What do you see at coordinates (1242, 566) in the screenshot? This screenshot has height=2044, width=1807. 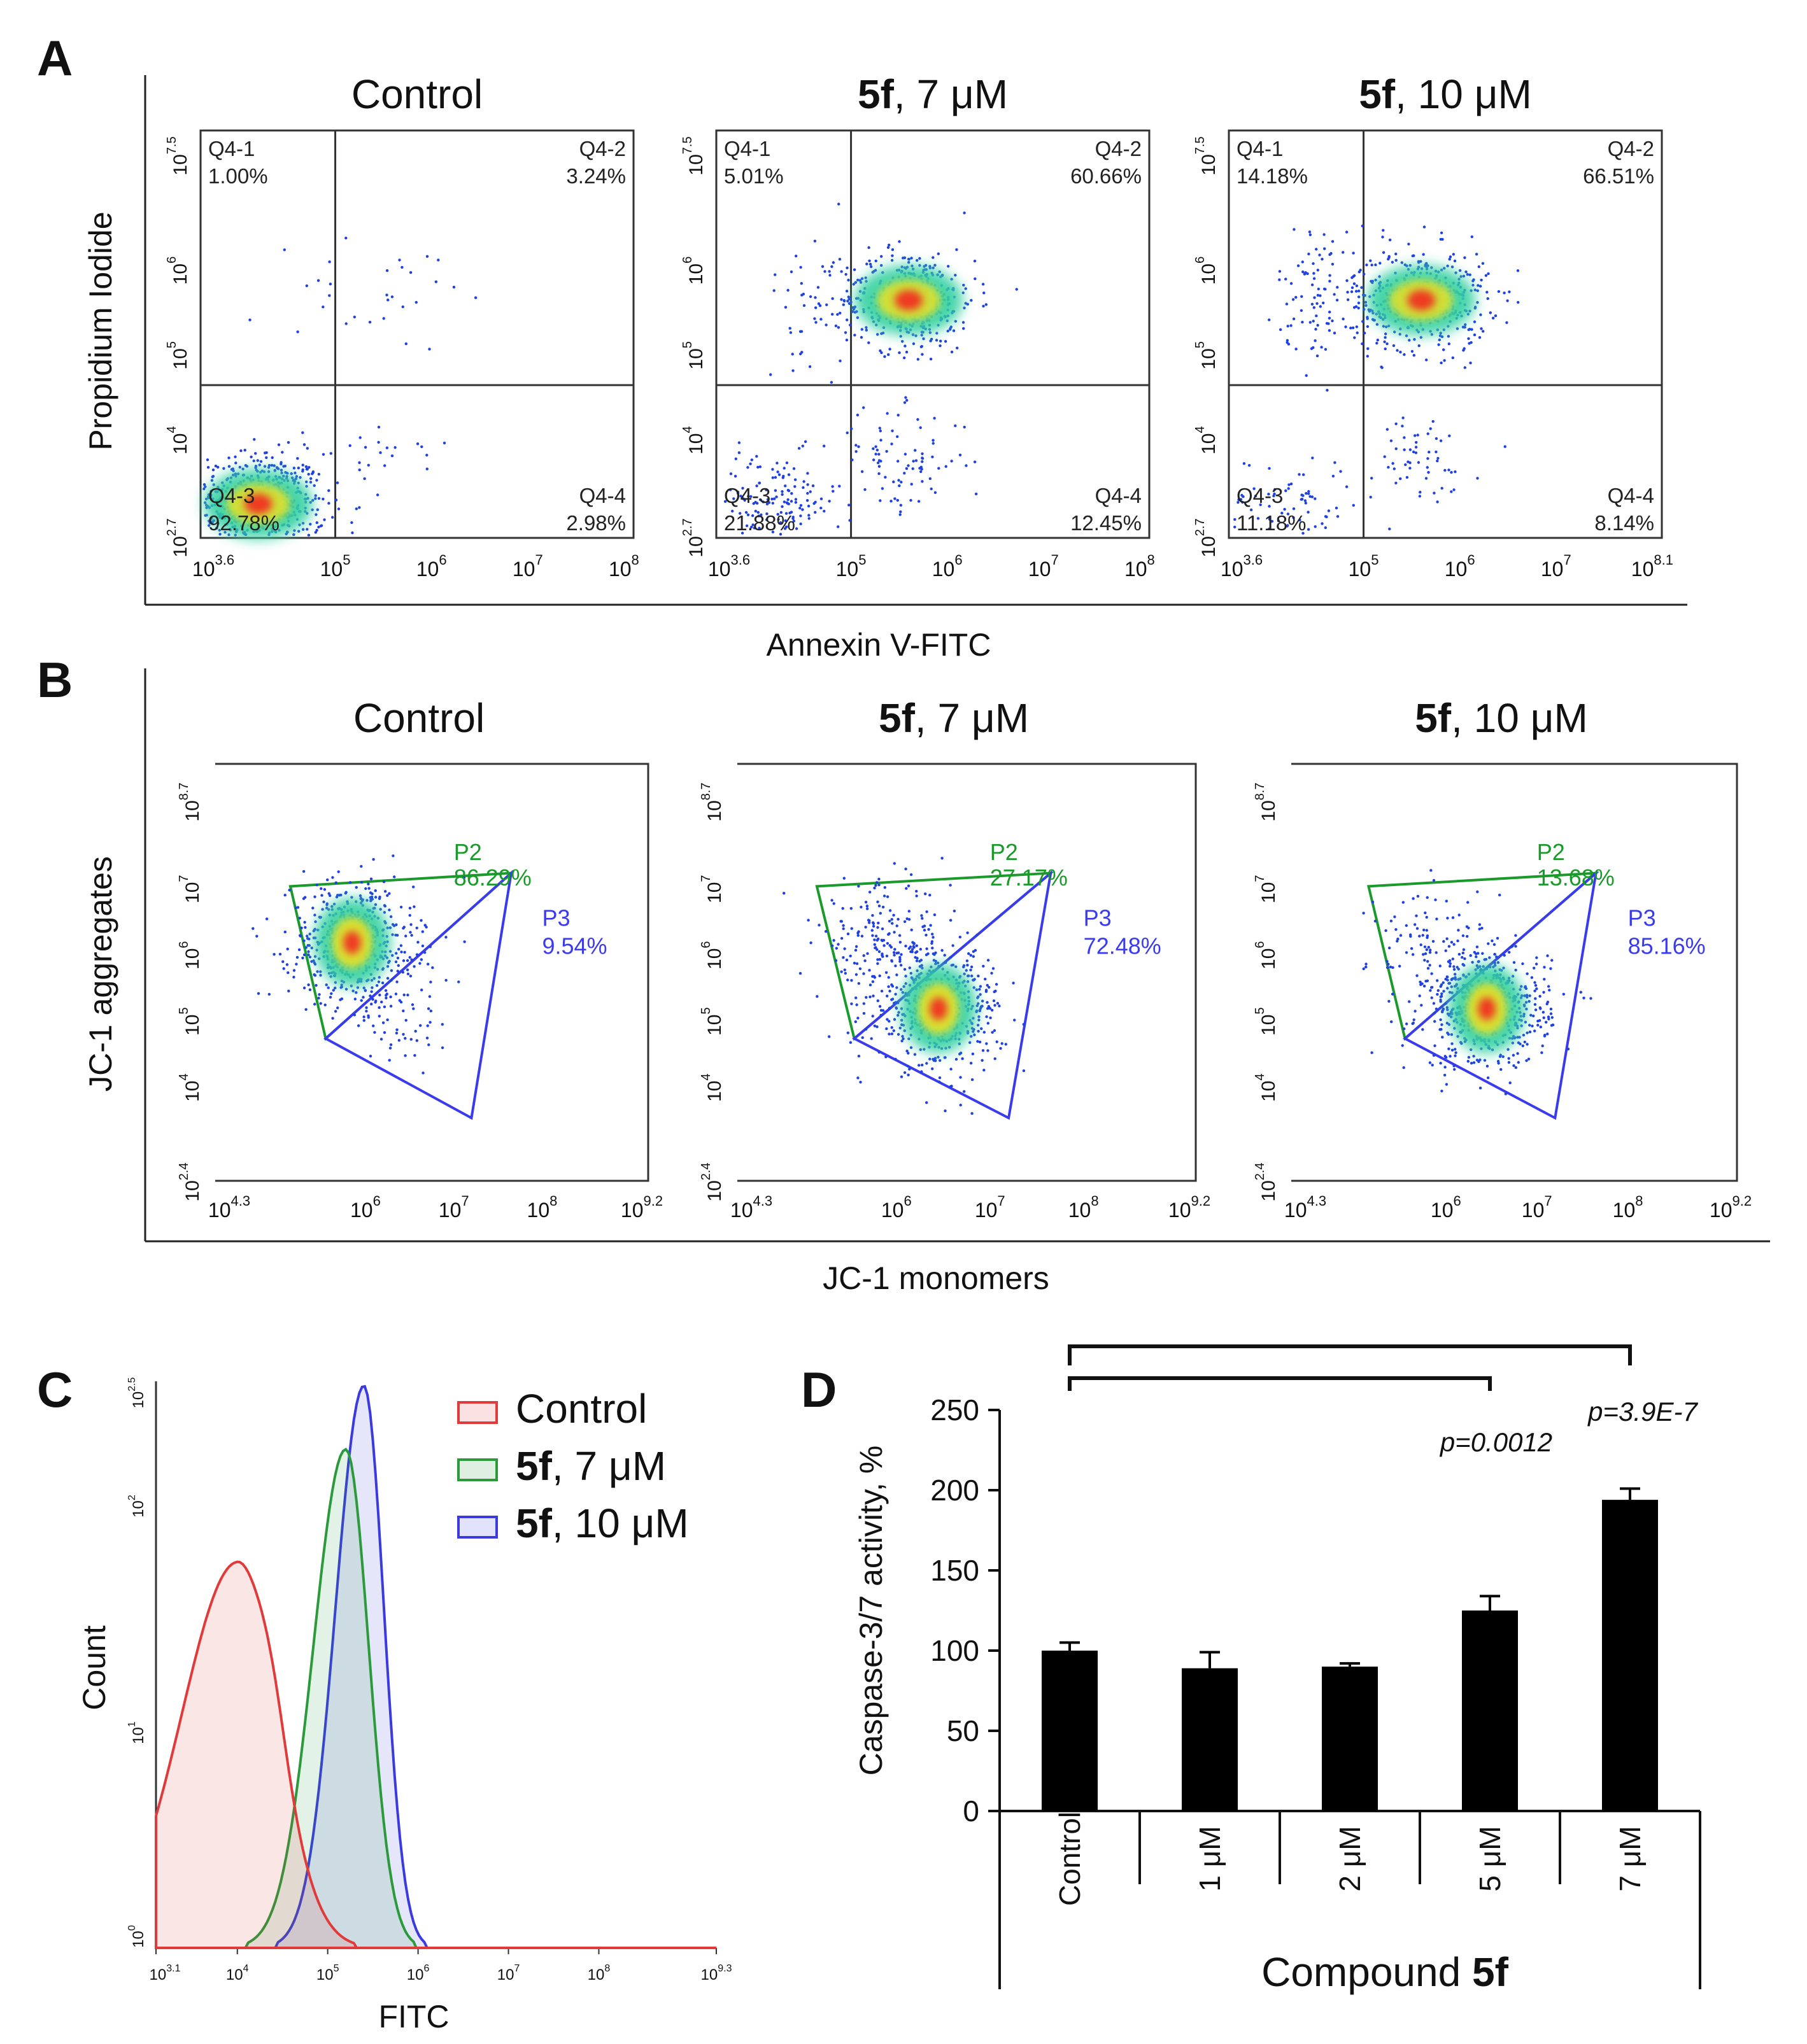 I see `panelA-xtick-2-0: 103.6` at bounding box center [1242, 566].